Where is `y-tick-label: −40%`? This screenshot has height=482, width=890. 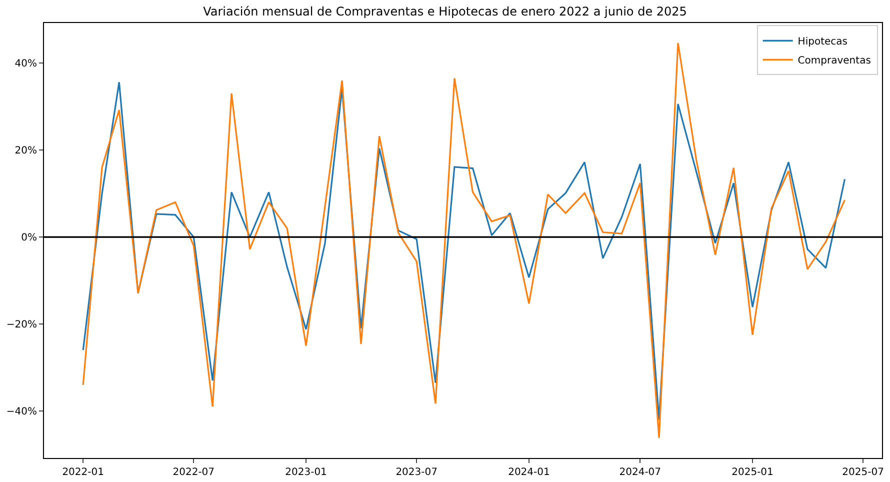 y-tick-label: −40% is located at coordinates (21, 412).